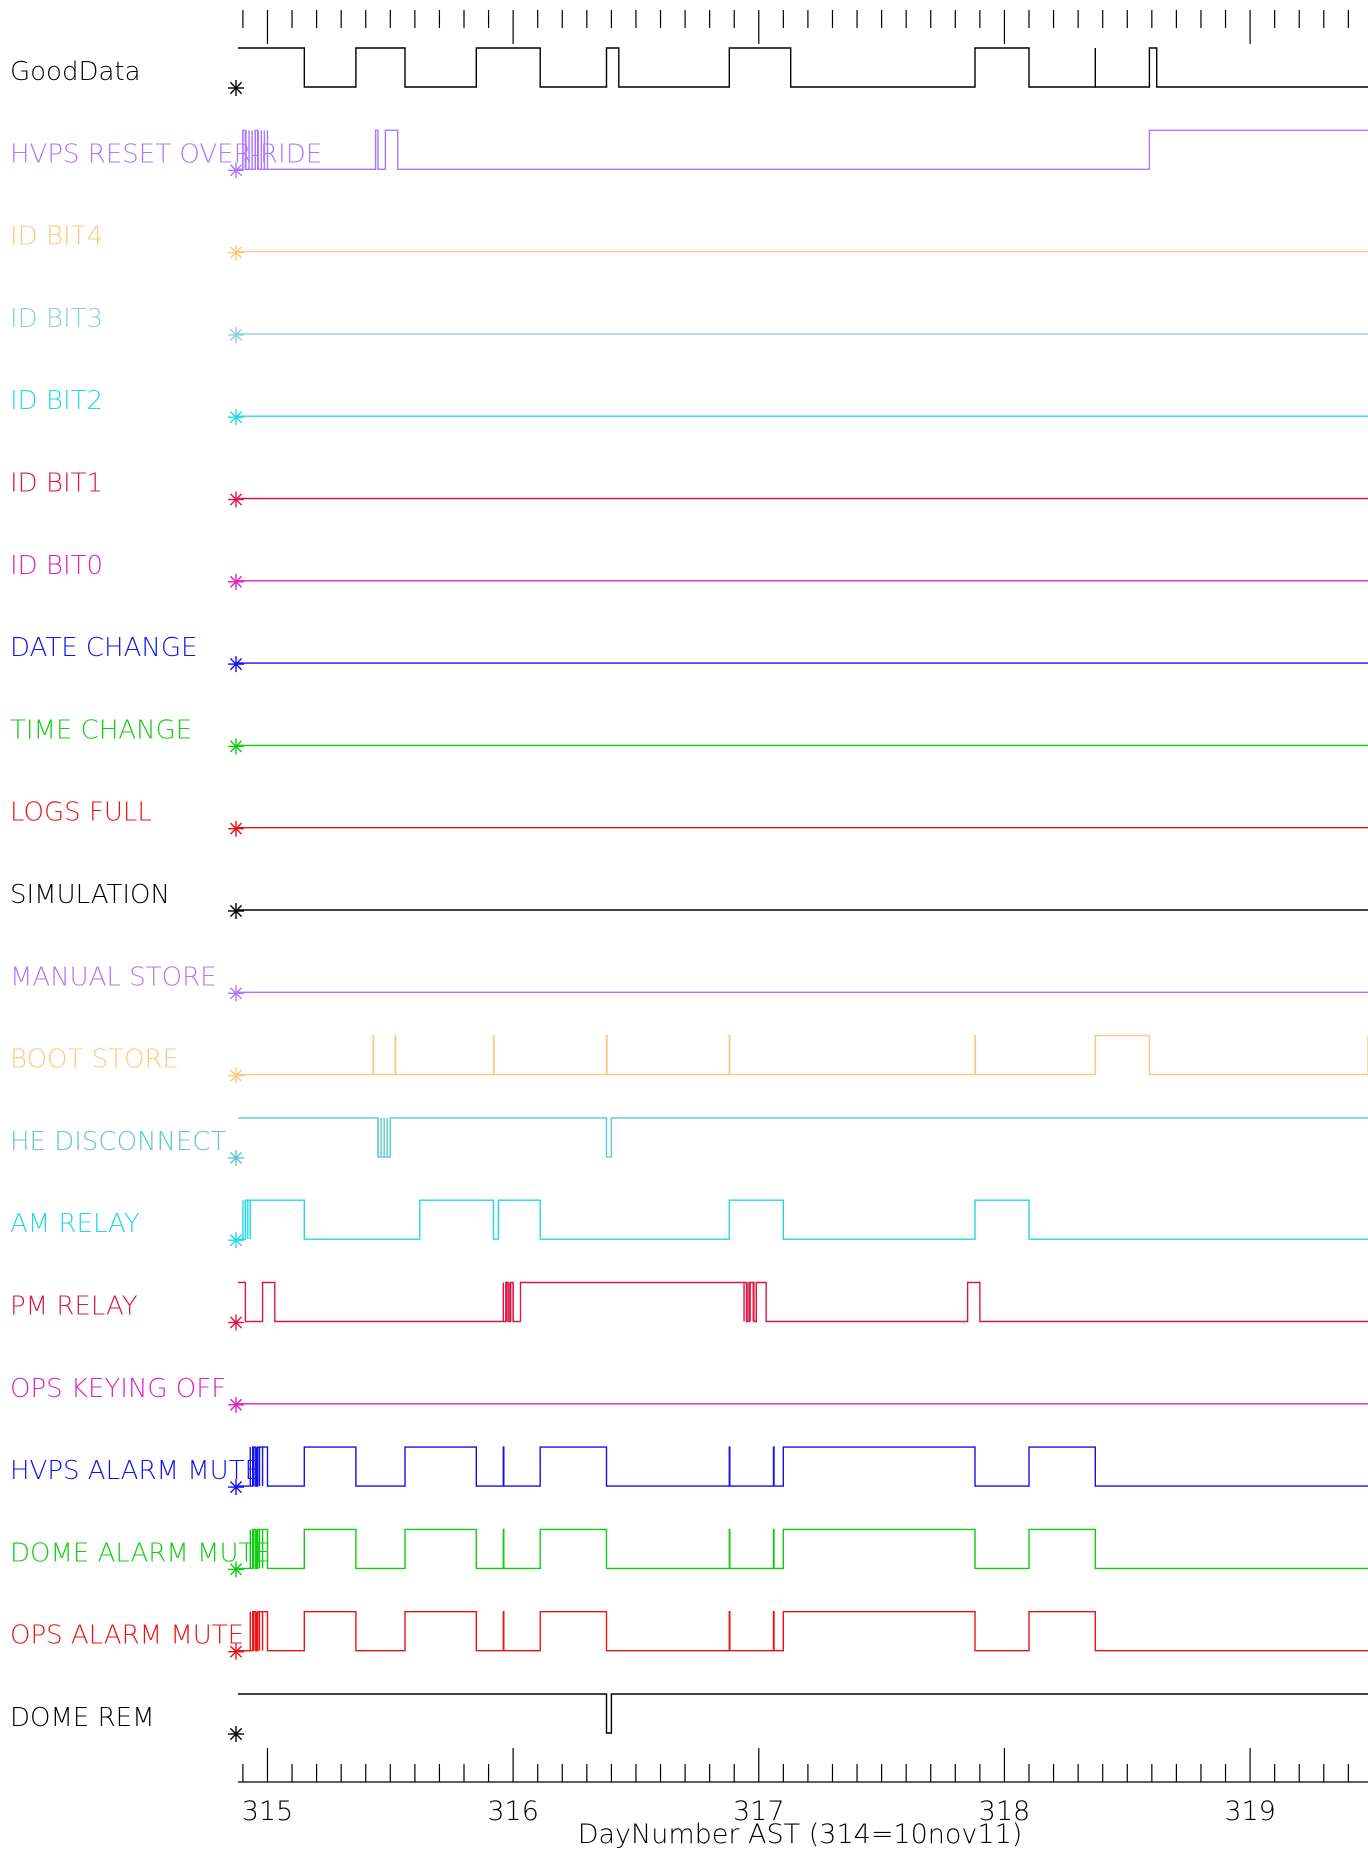 This screenshot has width=1368, height=1853. Describe the element at coordinates (798, 1404) in the screenshot. I see `channel-ops-keying-off` at that location.